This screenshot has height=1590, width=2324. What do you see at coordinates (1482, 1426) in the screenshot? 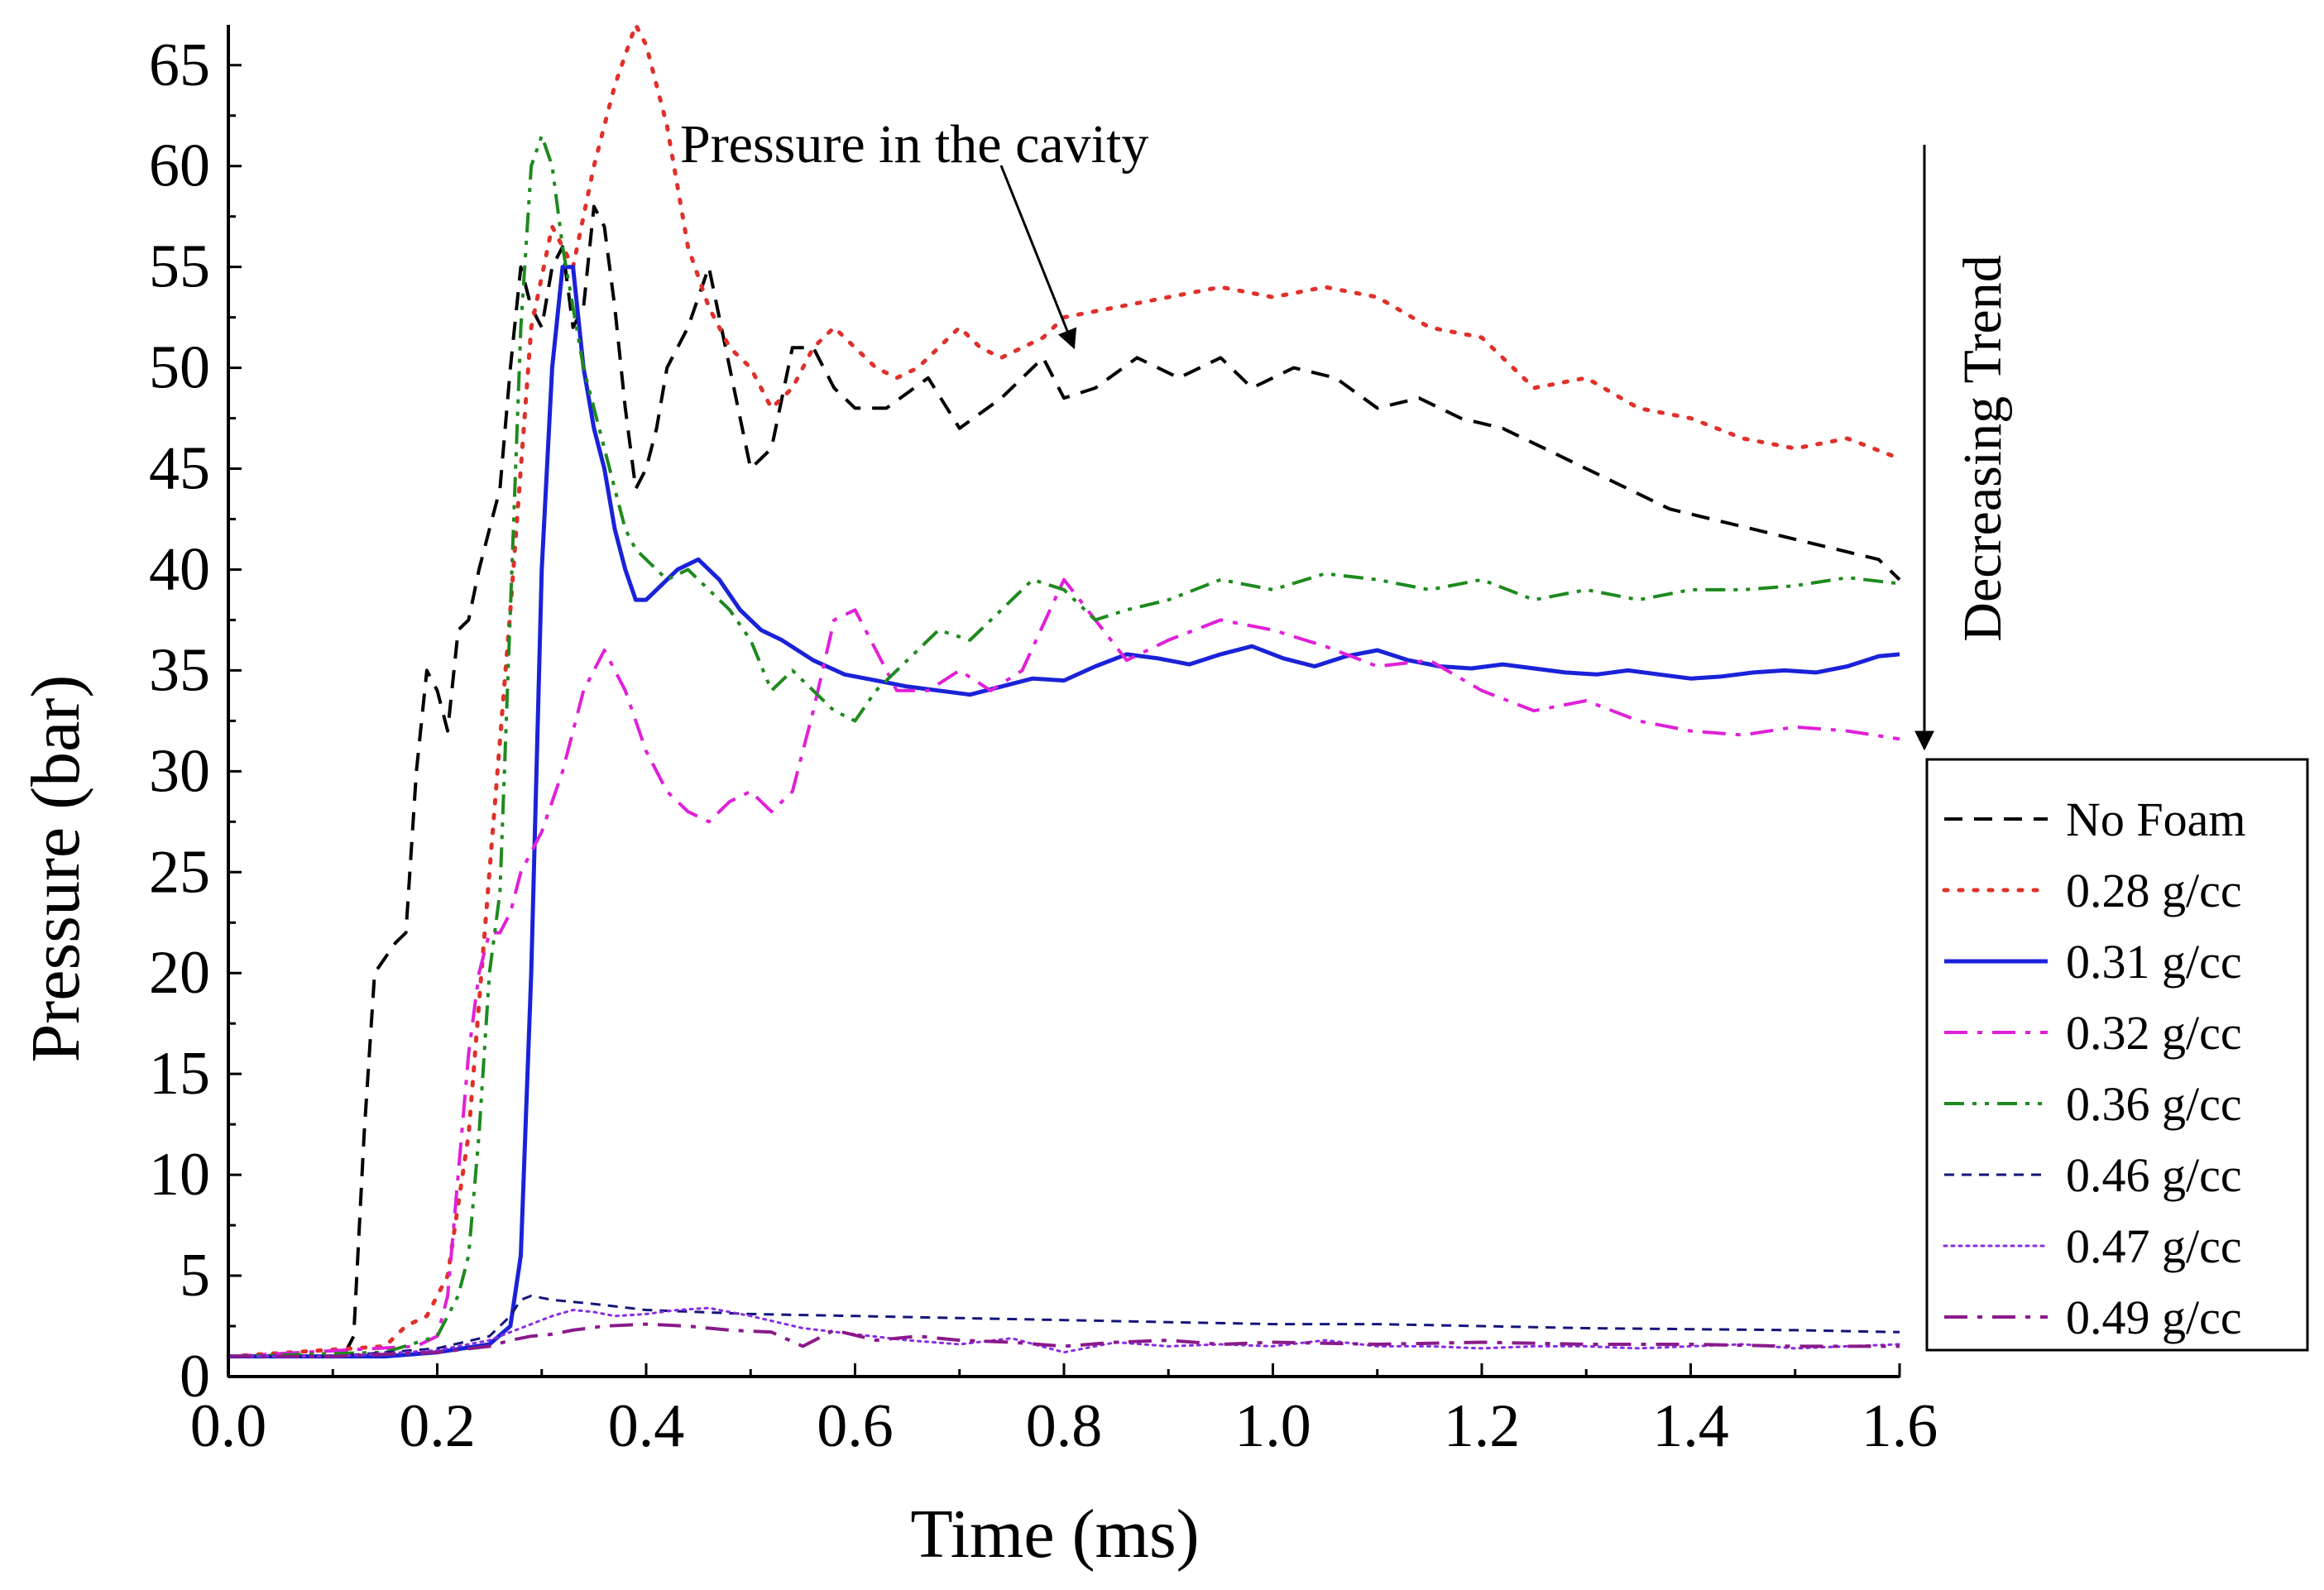
I see `x-tick-label: 1.2` at bounding box center [1482, 1426].